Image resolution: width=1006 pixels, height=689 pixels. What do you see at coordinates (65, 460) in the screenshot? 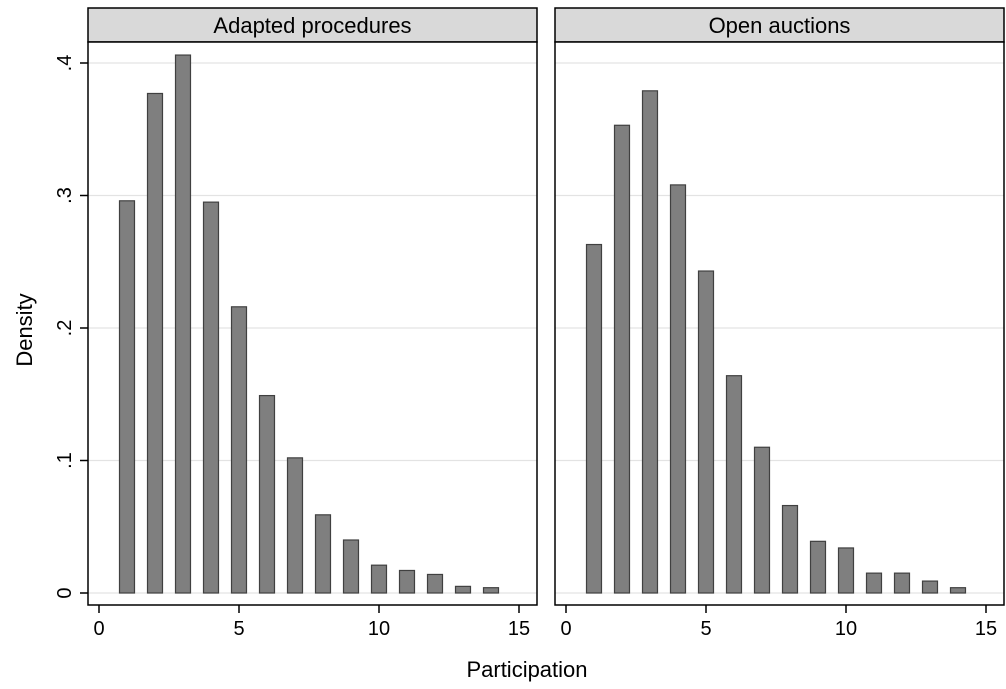
I see `y-tick-label: .1` at bounding box center [65, 460].